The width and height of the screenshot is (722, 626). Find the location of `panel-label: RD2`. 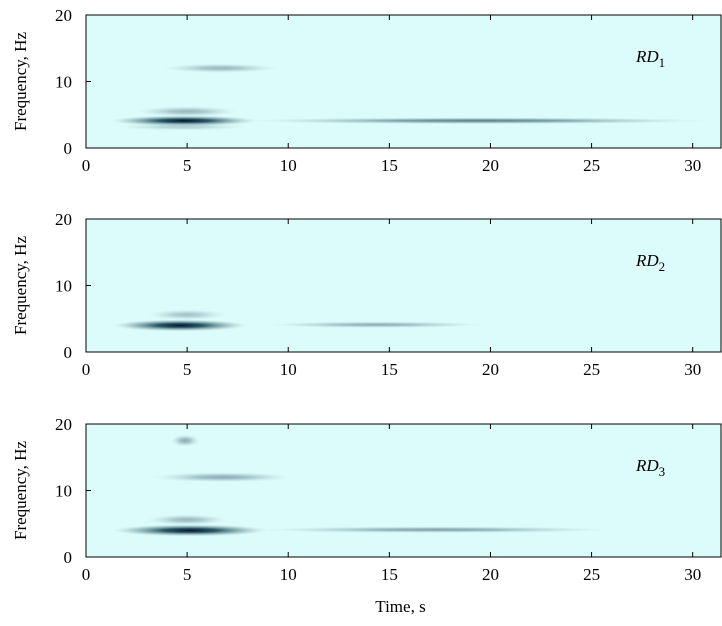

panel-label: RD2 is located at coordinates (650, 262).